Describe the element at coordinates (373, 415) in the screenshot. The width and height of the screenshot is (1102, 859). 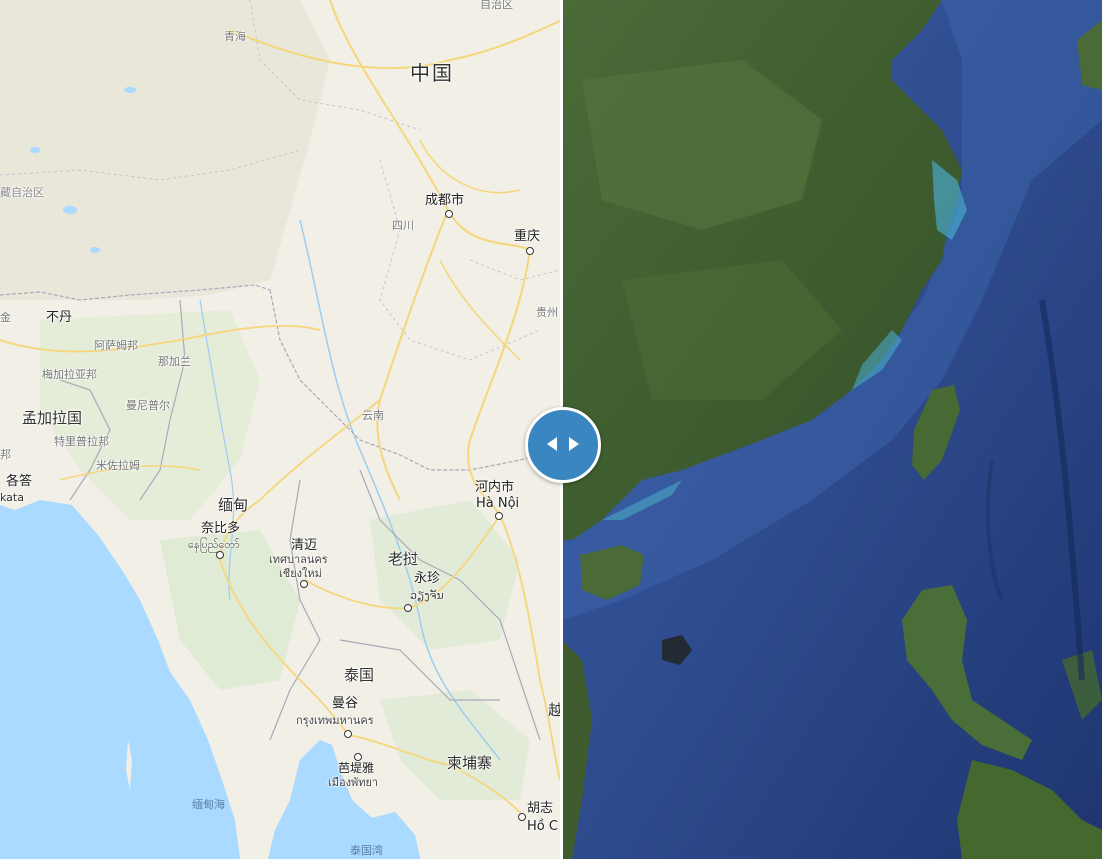
I see `label-yunnan: 云南` at that location.